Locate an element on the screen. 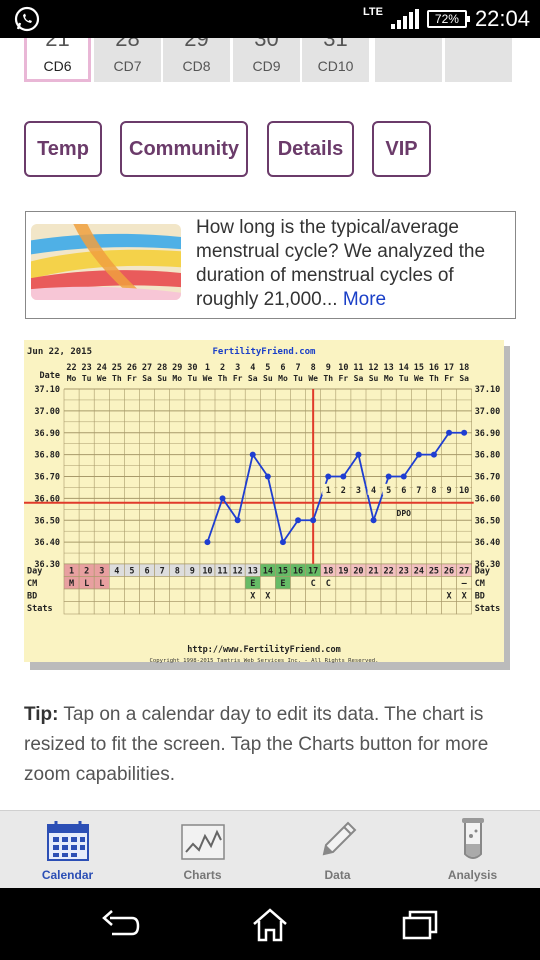 The width and height of the screenshot is (540, 960). row-label-stats: Stats is located at coordinates (40, 609).